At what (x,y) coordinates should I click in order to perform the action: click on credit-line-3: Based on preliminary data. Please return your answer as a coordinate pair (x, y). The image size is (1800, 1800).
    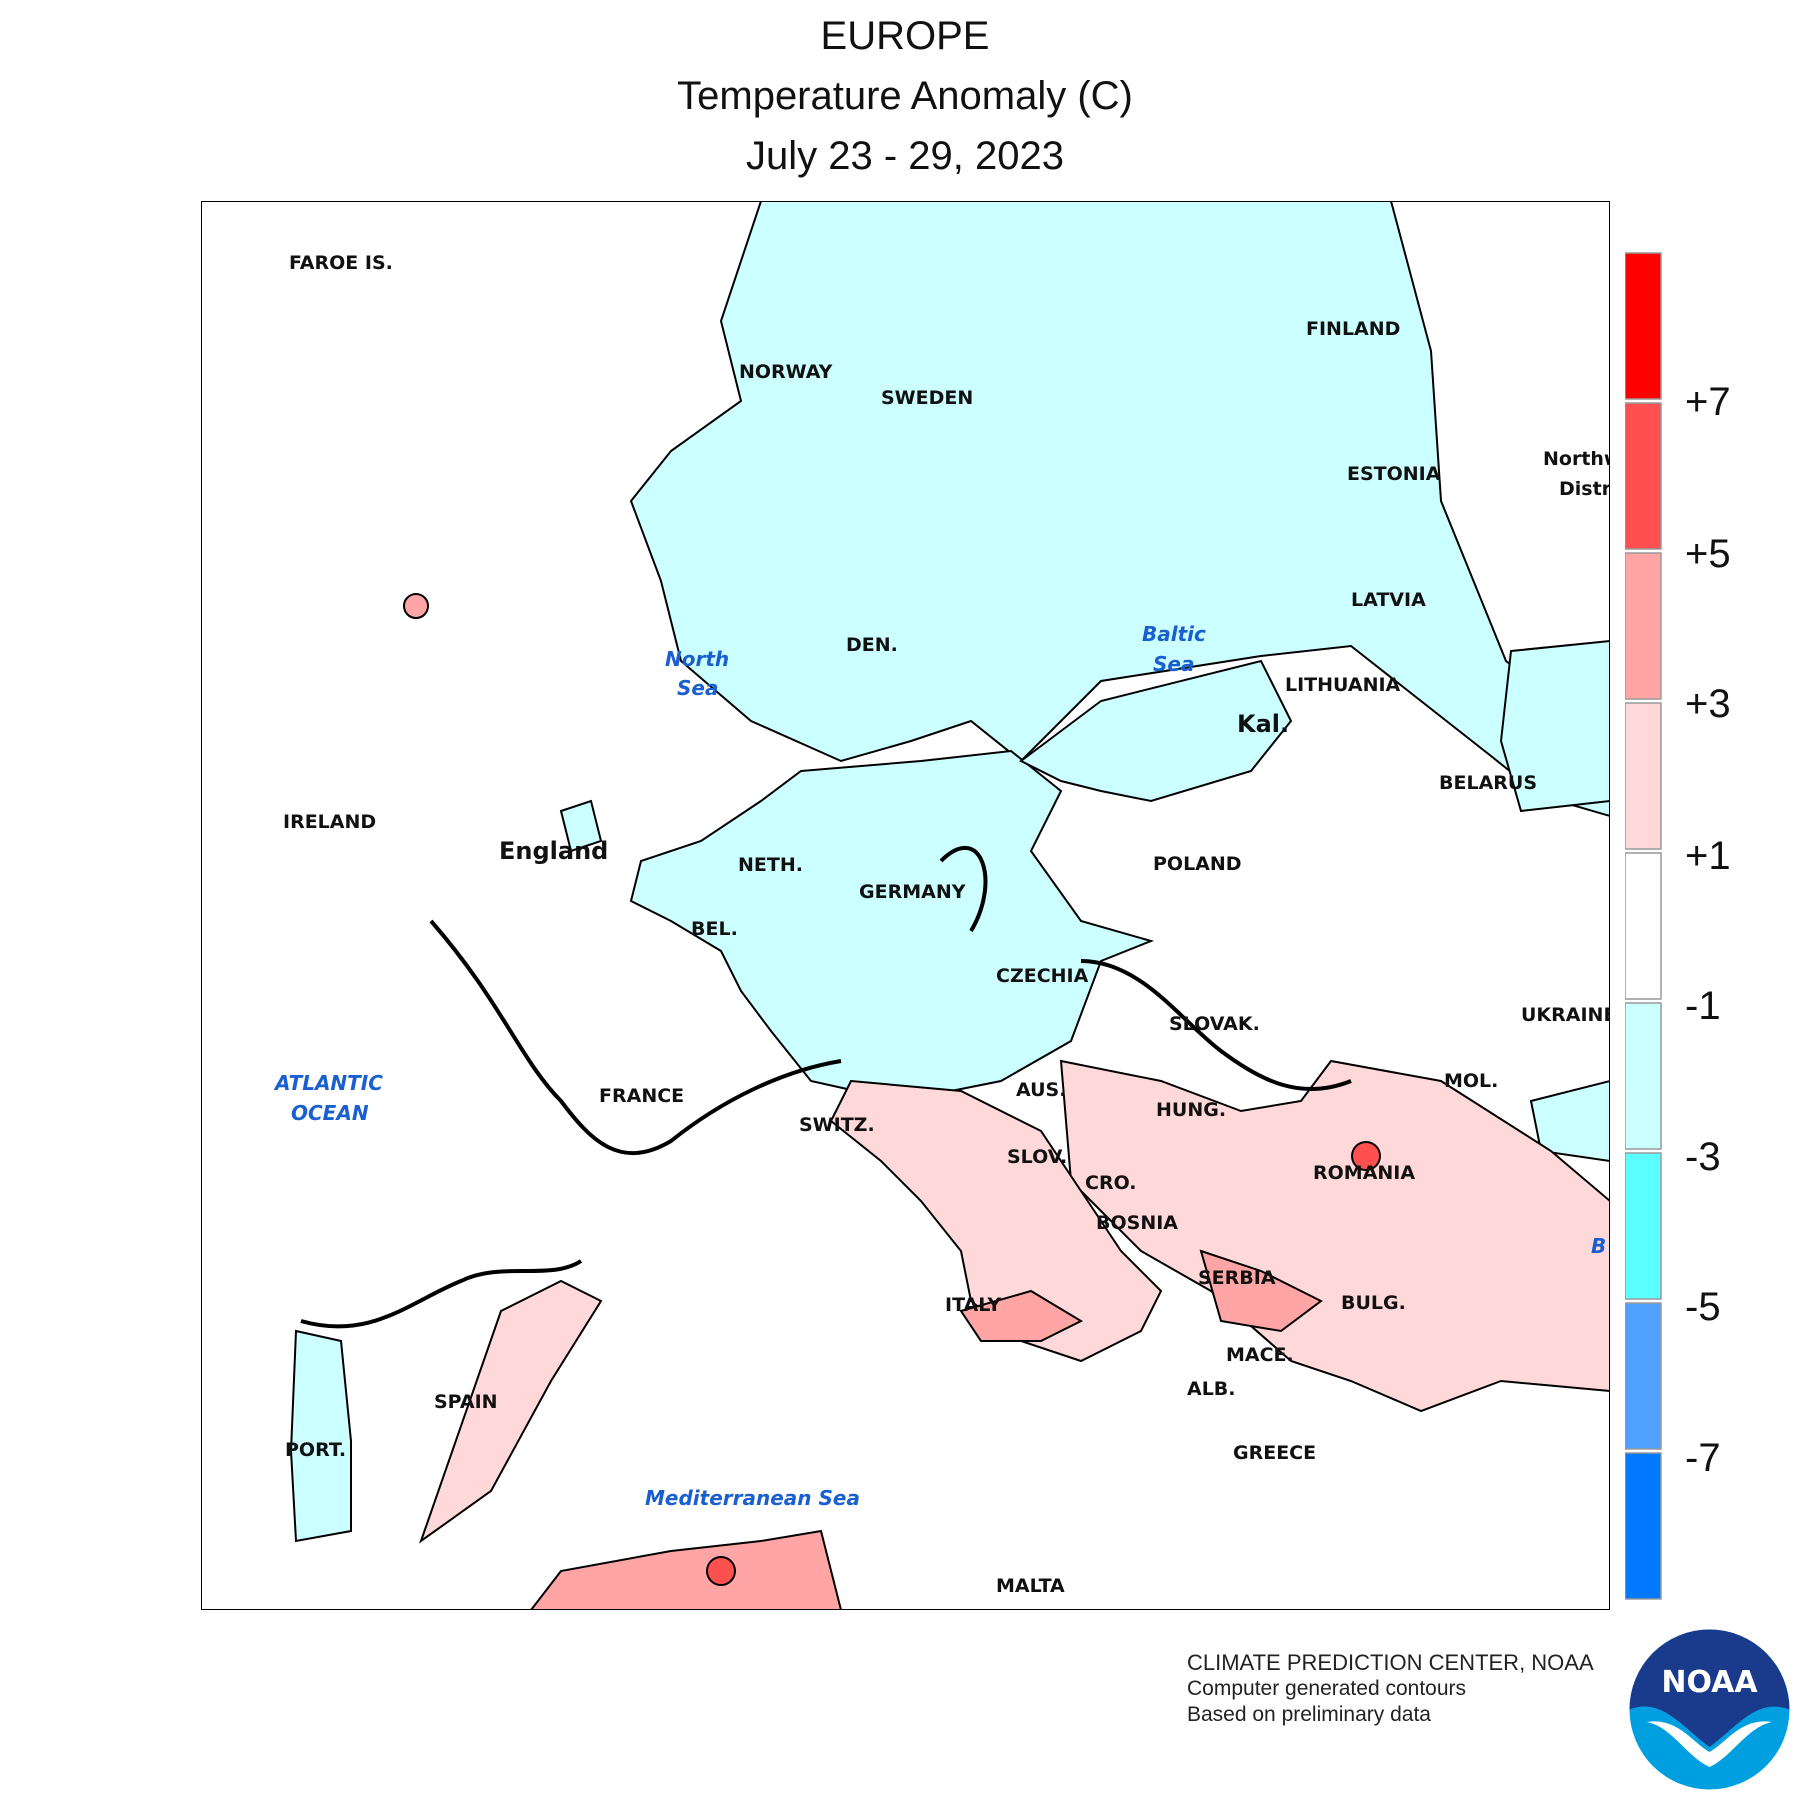
    Looking at the image, I should click on (1309, 1714).